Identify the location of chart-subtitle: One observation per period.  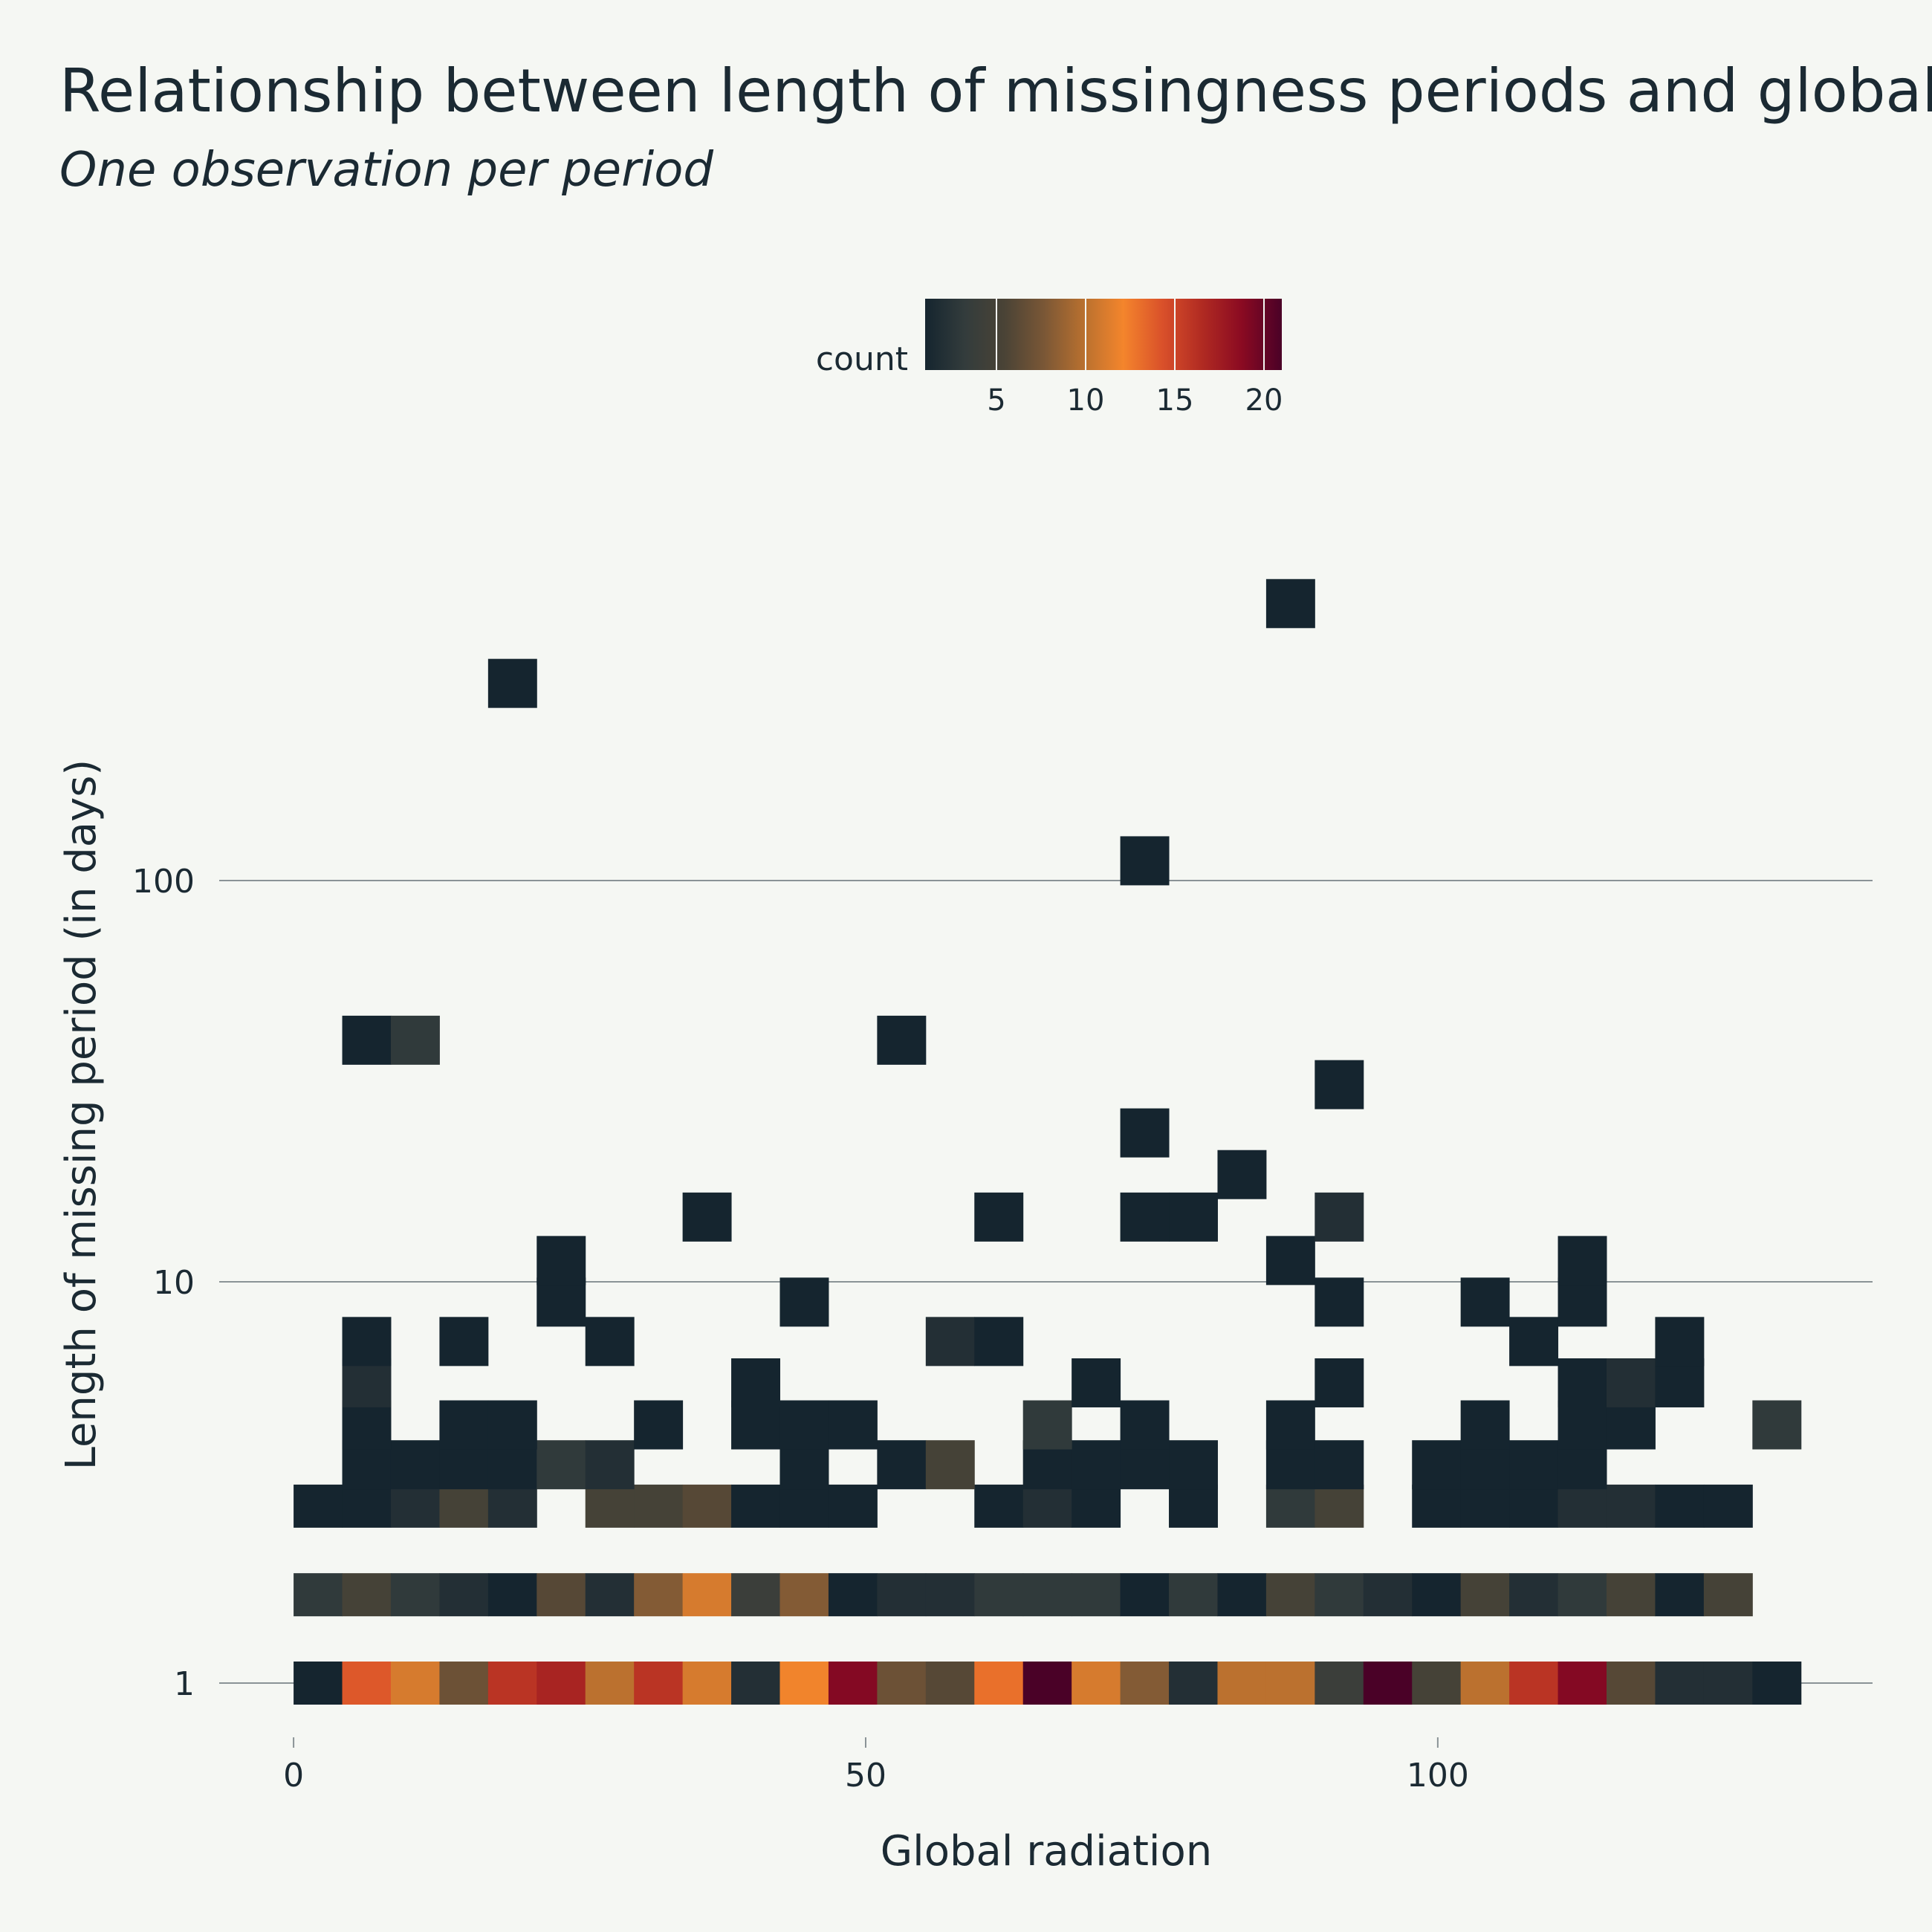
(386, 170).